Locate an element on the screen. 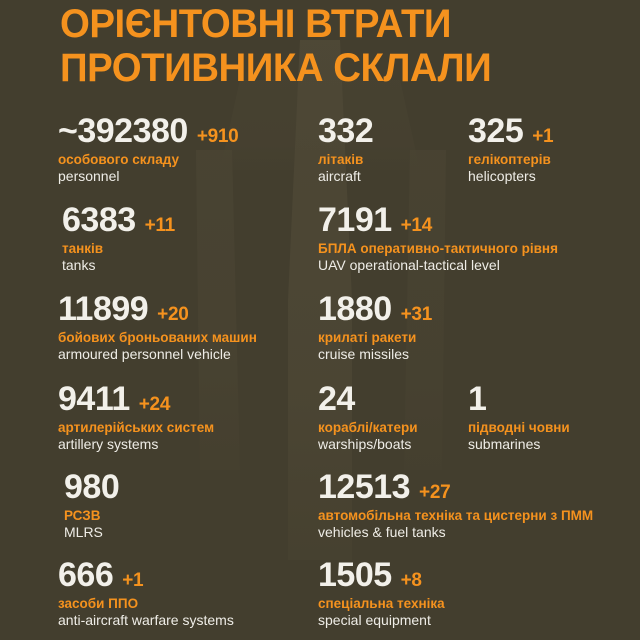 Image resolution: width=640 pixels, height=640 pixels. stat-label-uk: літаків is located at coordinates (341, 159).